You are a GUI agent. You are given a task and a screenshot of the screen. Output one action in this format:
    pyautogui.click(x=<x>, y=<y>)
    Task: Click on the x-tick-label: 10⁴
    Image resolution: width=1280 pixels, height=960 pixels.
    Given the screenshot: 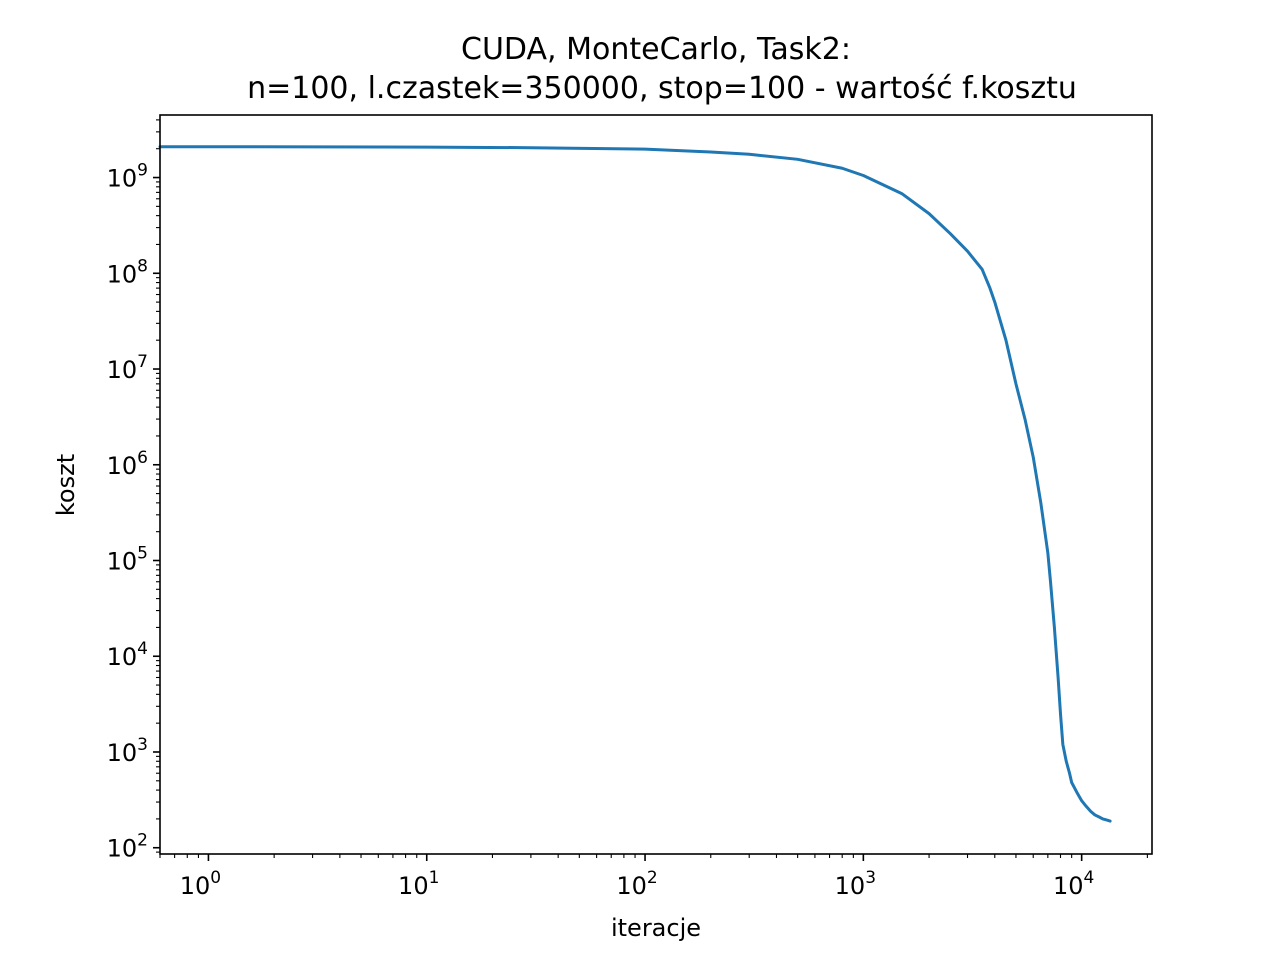 What is the action you would take?
    pyautogui.click(x=1073, y=884)
    